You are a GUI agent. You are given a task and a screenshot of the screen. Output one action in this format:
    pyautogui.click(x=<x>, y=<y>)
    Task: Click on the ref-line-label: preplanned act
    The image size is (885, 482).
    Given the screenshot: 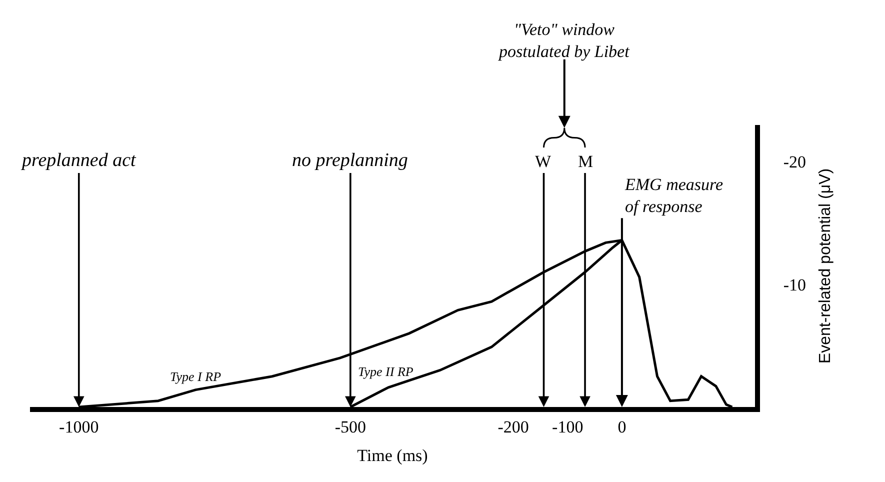 What is the action you would take?
    pyautogui.click(x=78, y=160)
    